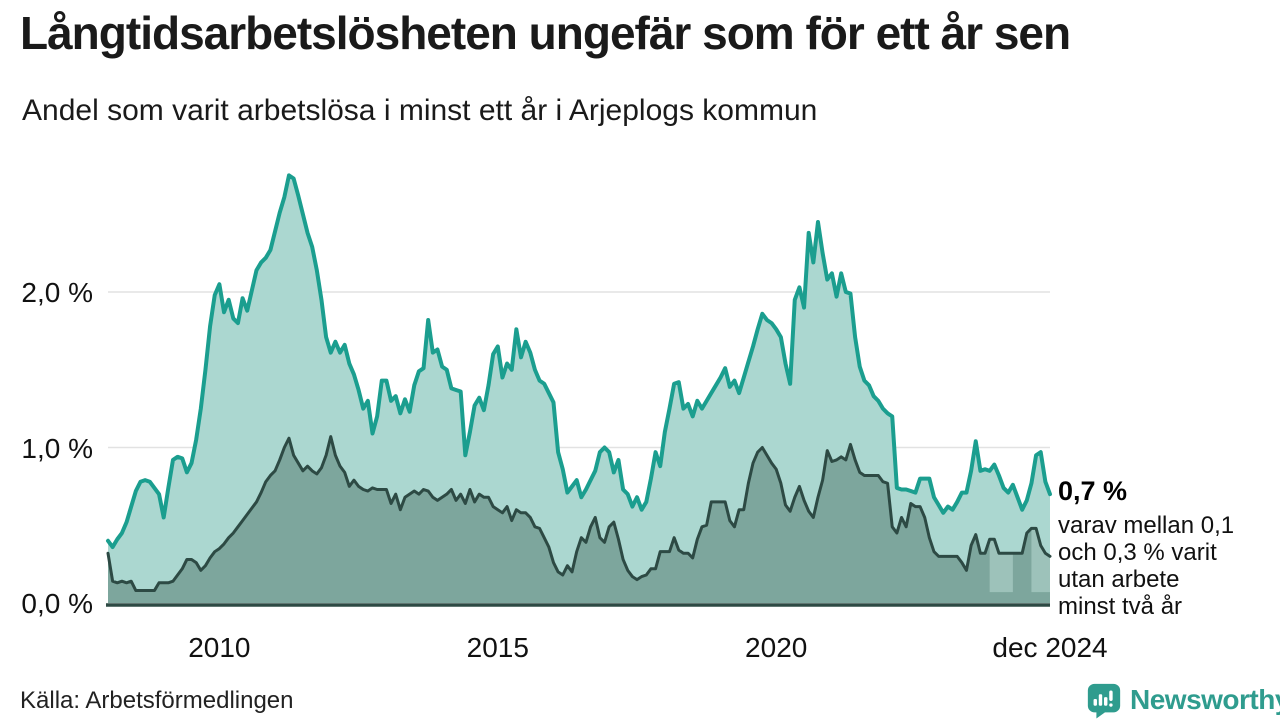 This screenshot has height=720, width=1280. Describe the element at coordinates (57, 292) in the screenshot. I see `y-axis-label: 2,0 %` at that location.